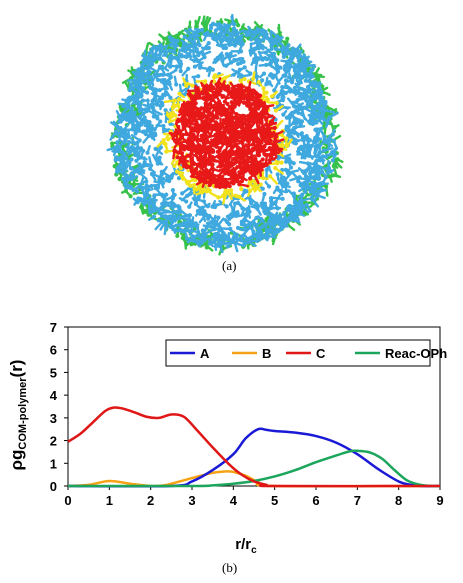 The height and width of the screenshot is (583, 463). I want to click on series-line, so click(254, 468).